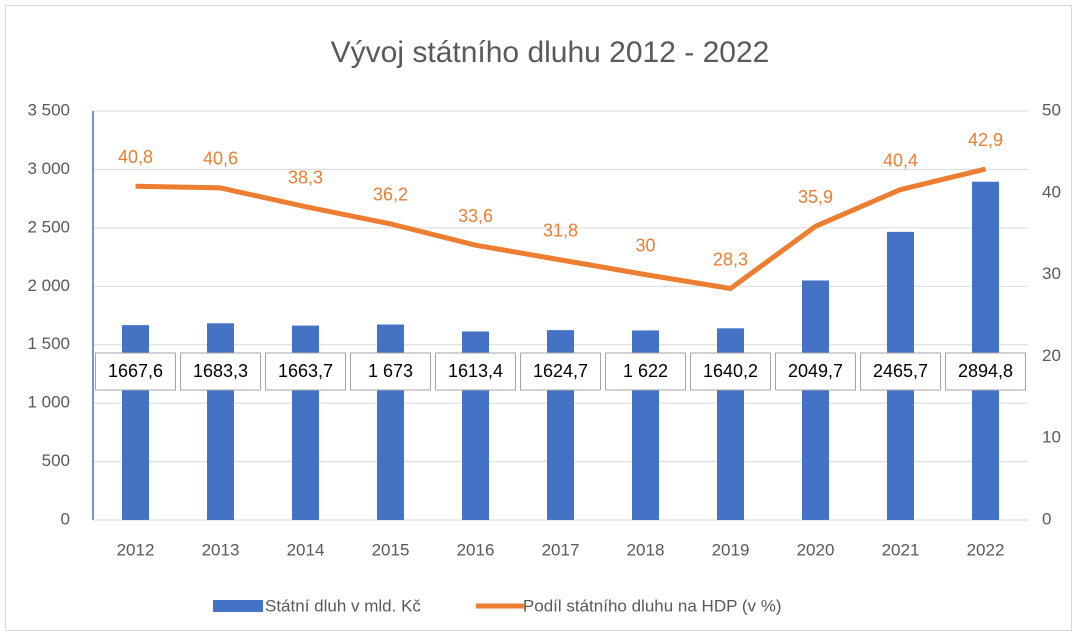  What do you see at coordinates (135, 157) in the screenshot?
I see `data-label: 40,8` at bounding box center [135, 157].